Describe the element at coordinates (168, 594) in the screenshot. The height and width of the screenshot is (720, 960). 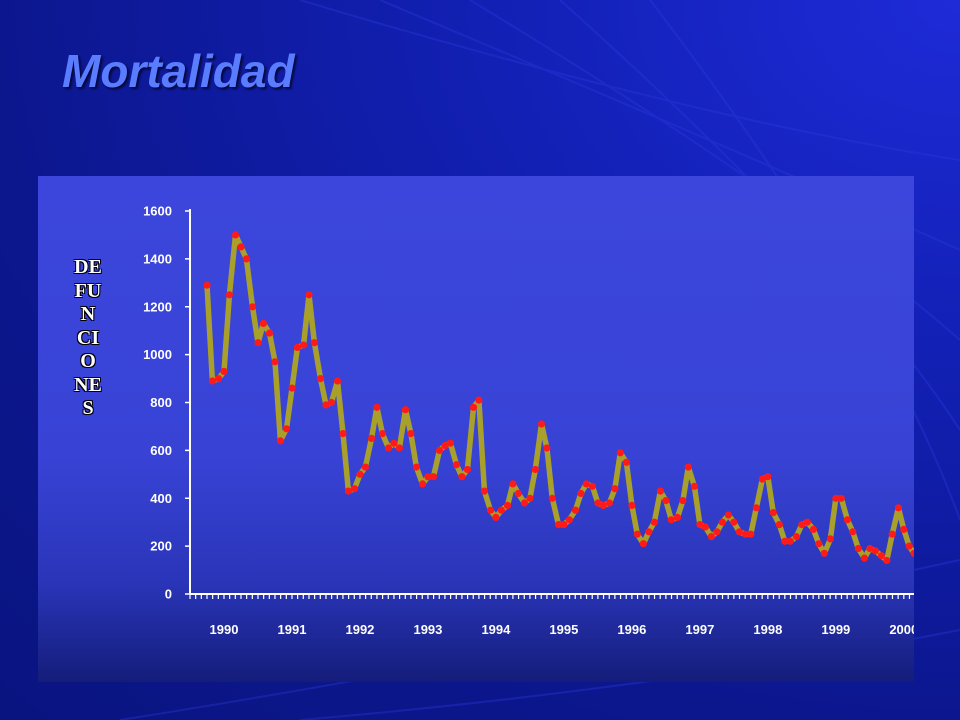
I see `y-tick-label: 0` at that location.